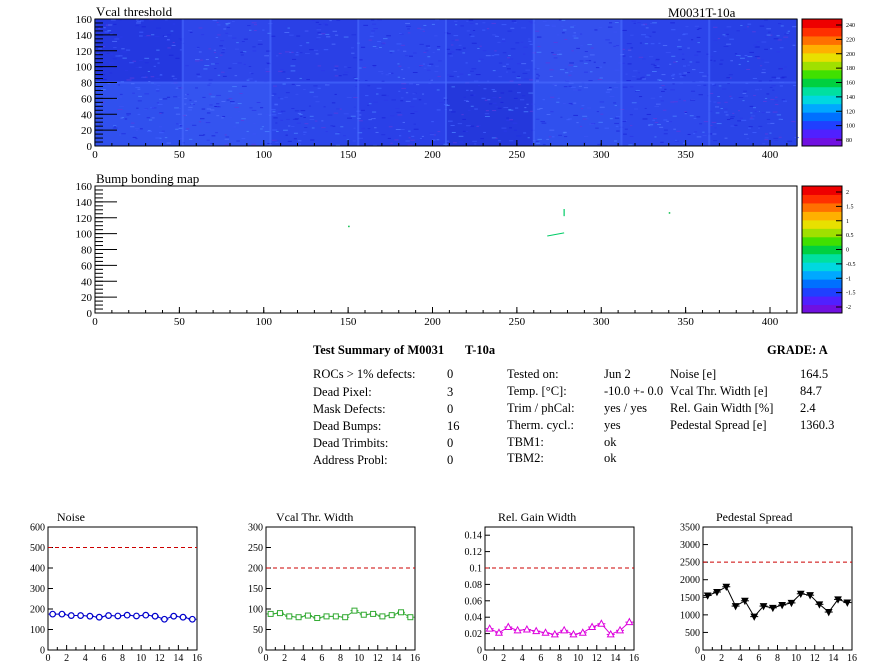  What do you see at coordinates (692, 633) in the screenshot?
I see `trend-ytick-label: 500` at bounding box center [692, 633].